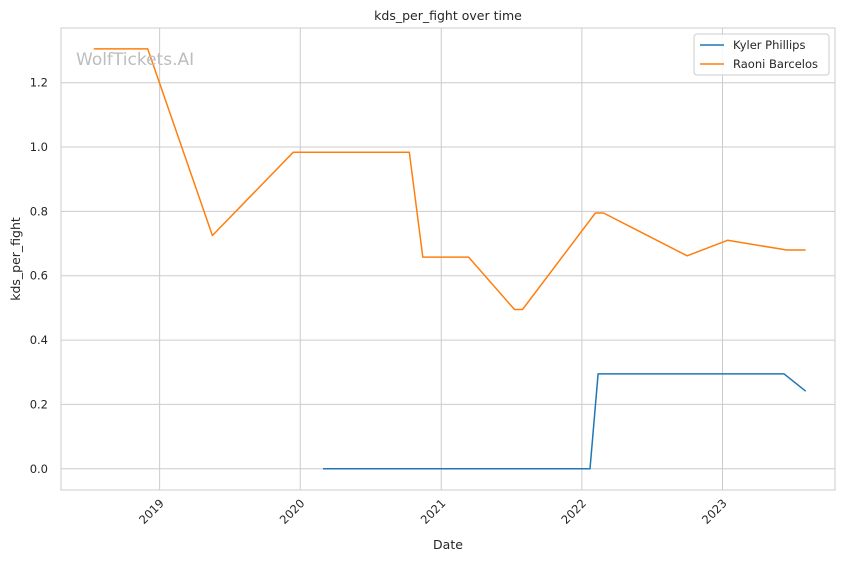  I want to click on x-axis-label: Date, so click(448, 544).